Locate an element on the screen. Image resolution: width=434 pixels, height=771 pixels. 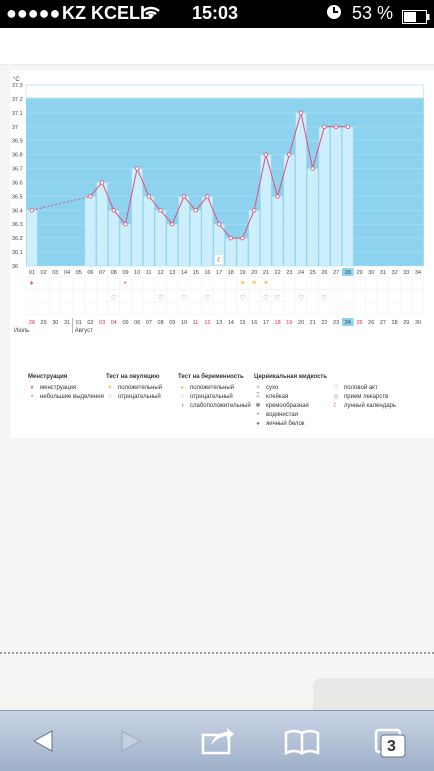
share-button is located at coordinates (217, 741).